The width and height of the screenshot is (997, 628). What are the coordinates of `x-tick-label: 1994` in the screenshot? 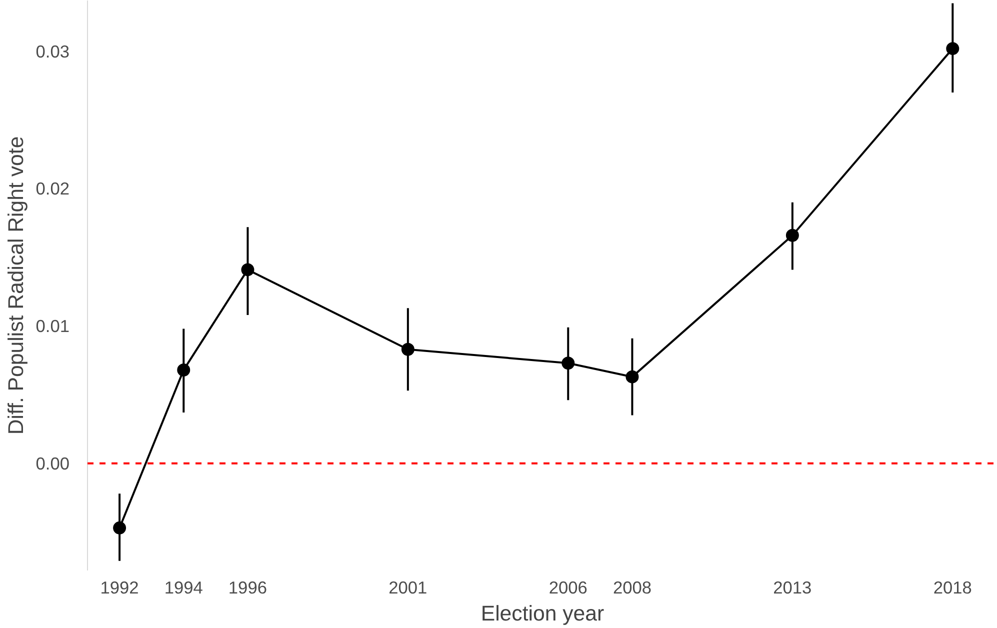 It's located at (184, 588).